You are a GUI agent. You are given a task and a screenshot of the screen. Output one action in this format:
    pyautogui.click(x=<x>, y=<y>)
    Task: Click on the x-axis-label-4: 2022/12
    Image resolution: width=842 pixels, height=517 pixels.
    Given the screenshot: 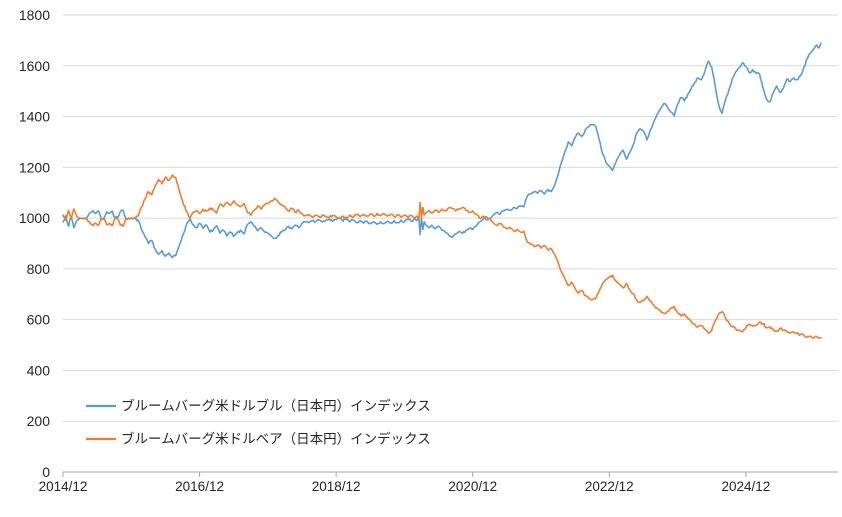 What is the action you would take?
    pyautogui.click(x=609, y=486)
    